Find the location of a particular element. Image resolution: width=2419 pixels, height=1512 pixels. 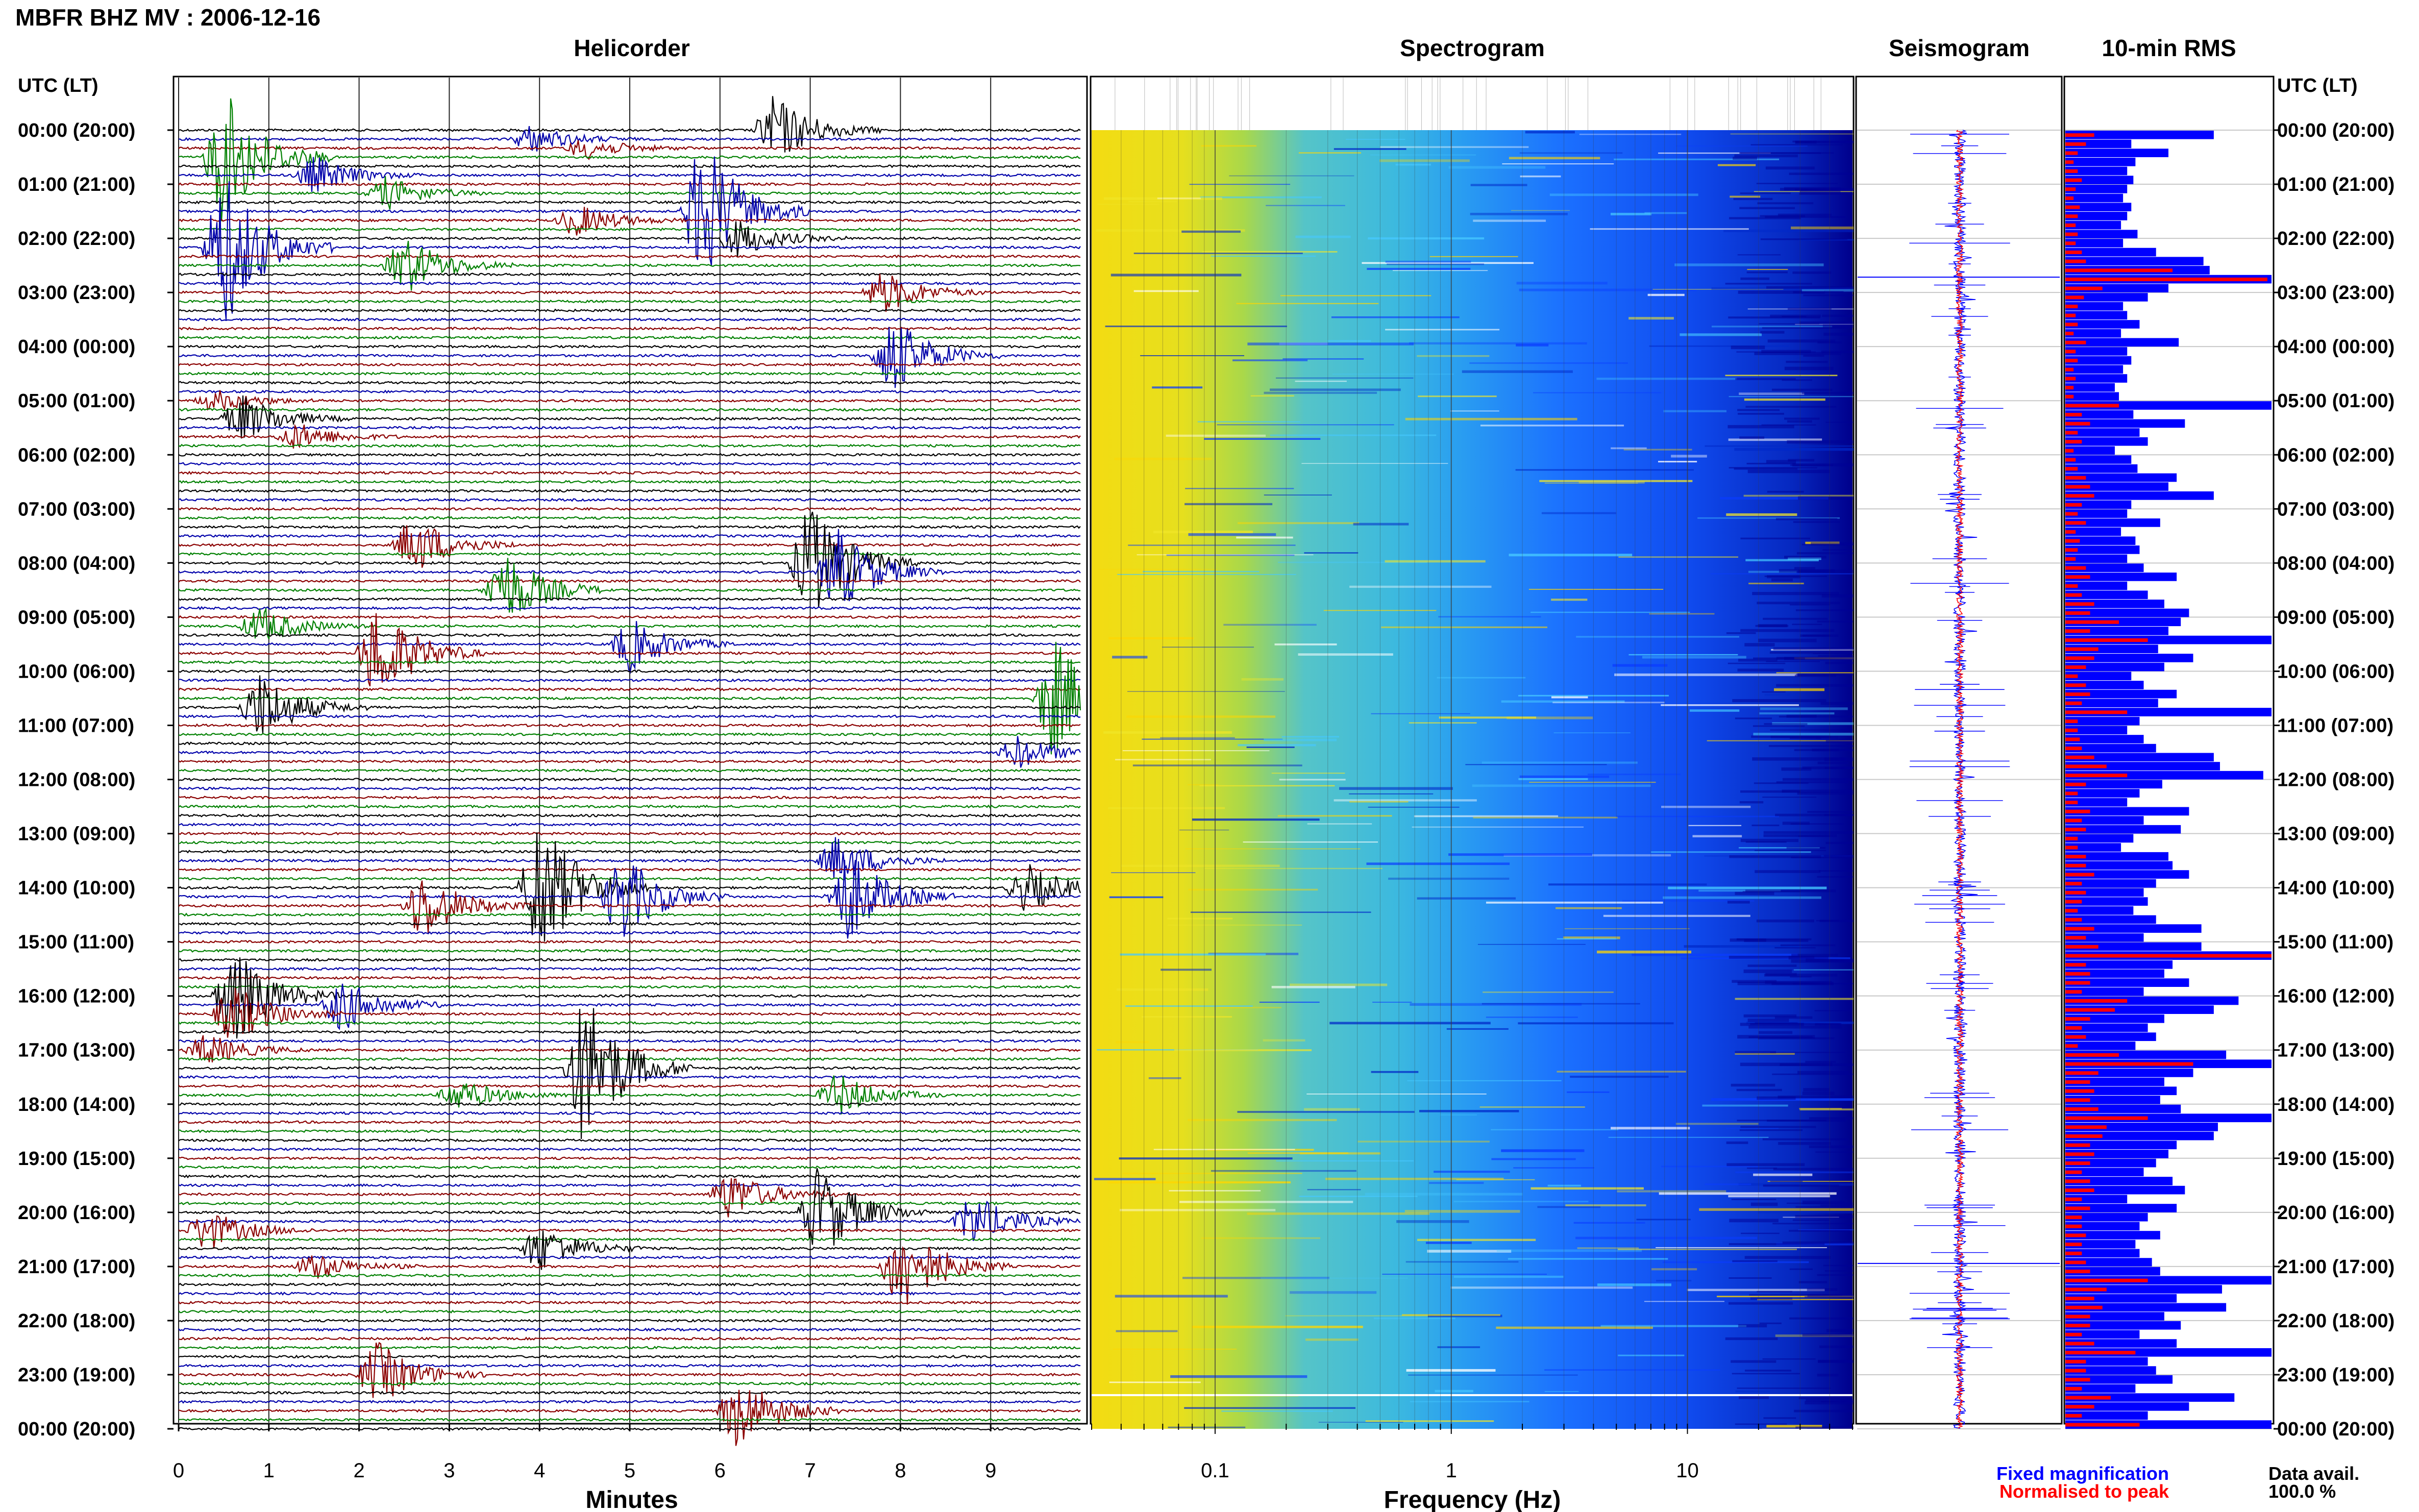

minute-tick-label: 7 is located at coordinates (810, 1470).